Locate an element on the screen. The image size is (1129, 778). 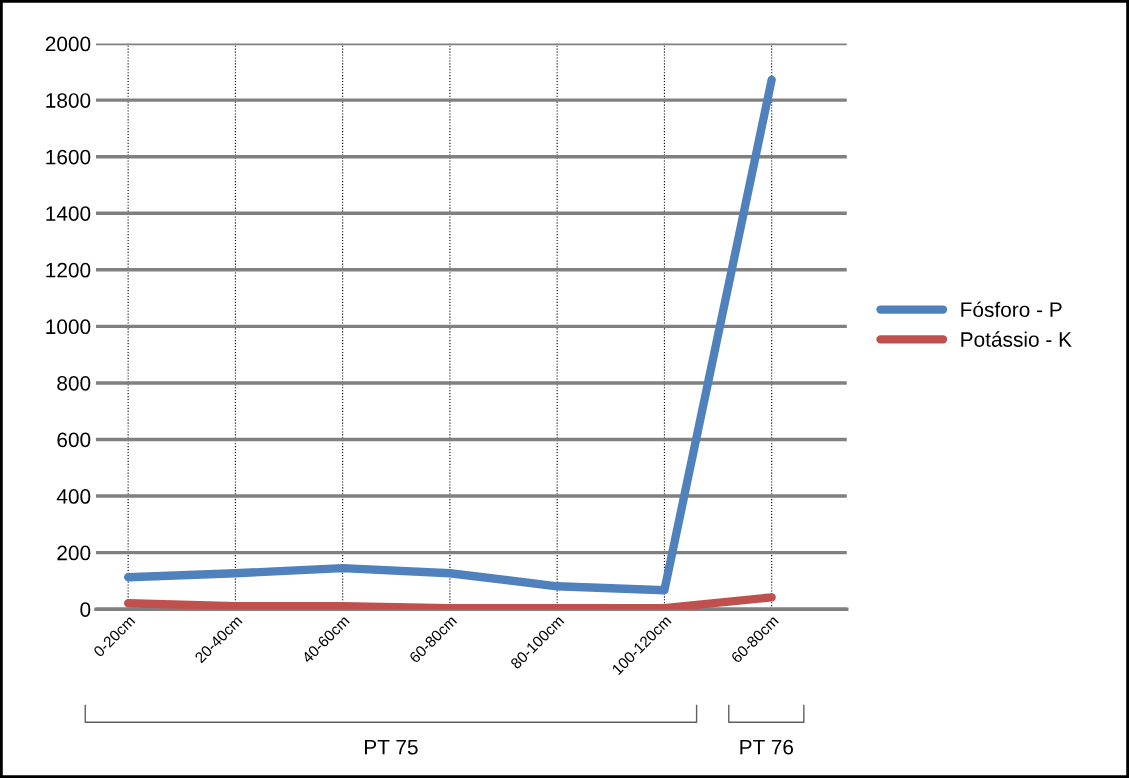
y-tick-label: 600 is located at coordinates (74, 440).